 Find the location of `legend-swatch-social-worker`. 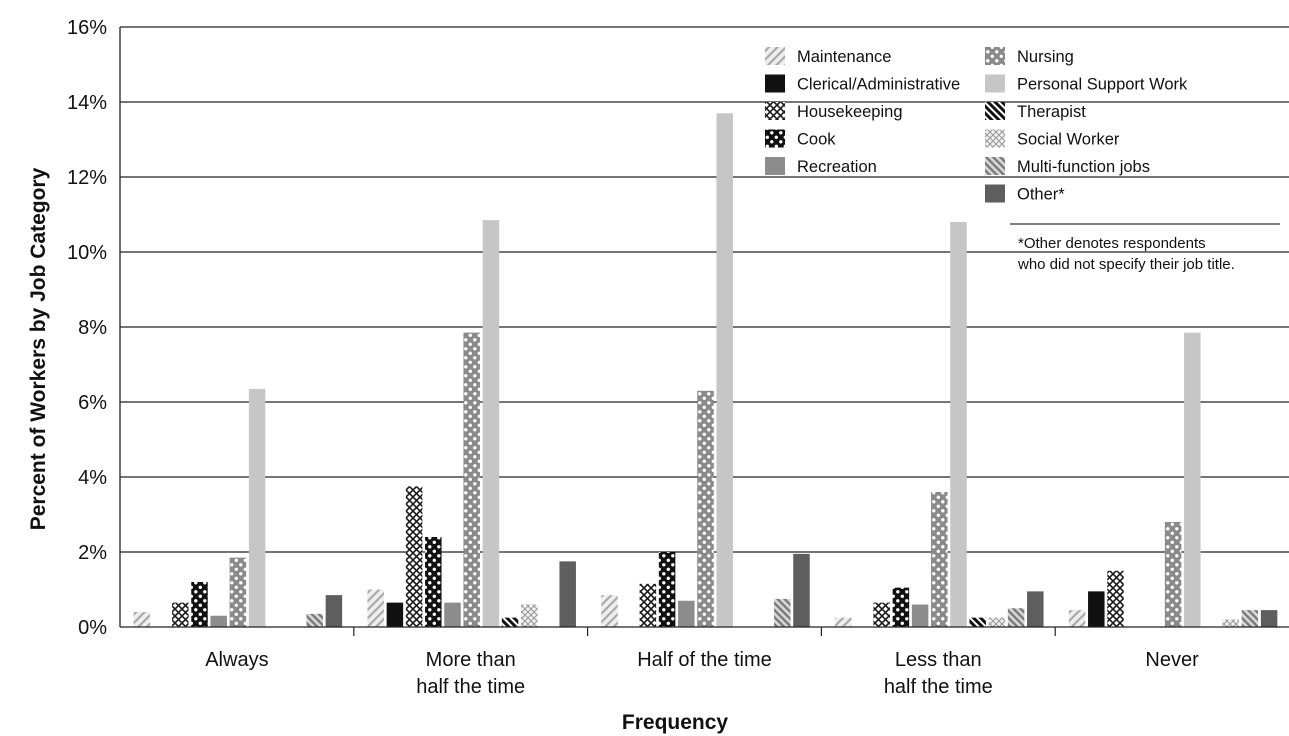

legend-swatch-social-worker is located at coordinates (995, 138).